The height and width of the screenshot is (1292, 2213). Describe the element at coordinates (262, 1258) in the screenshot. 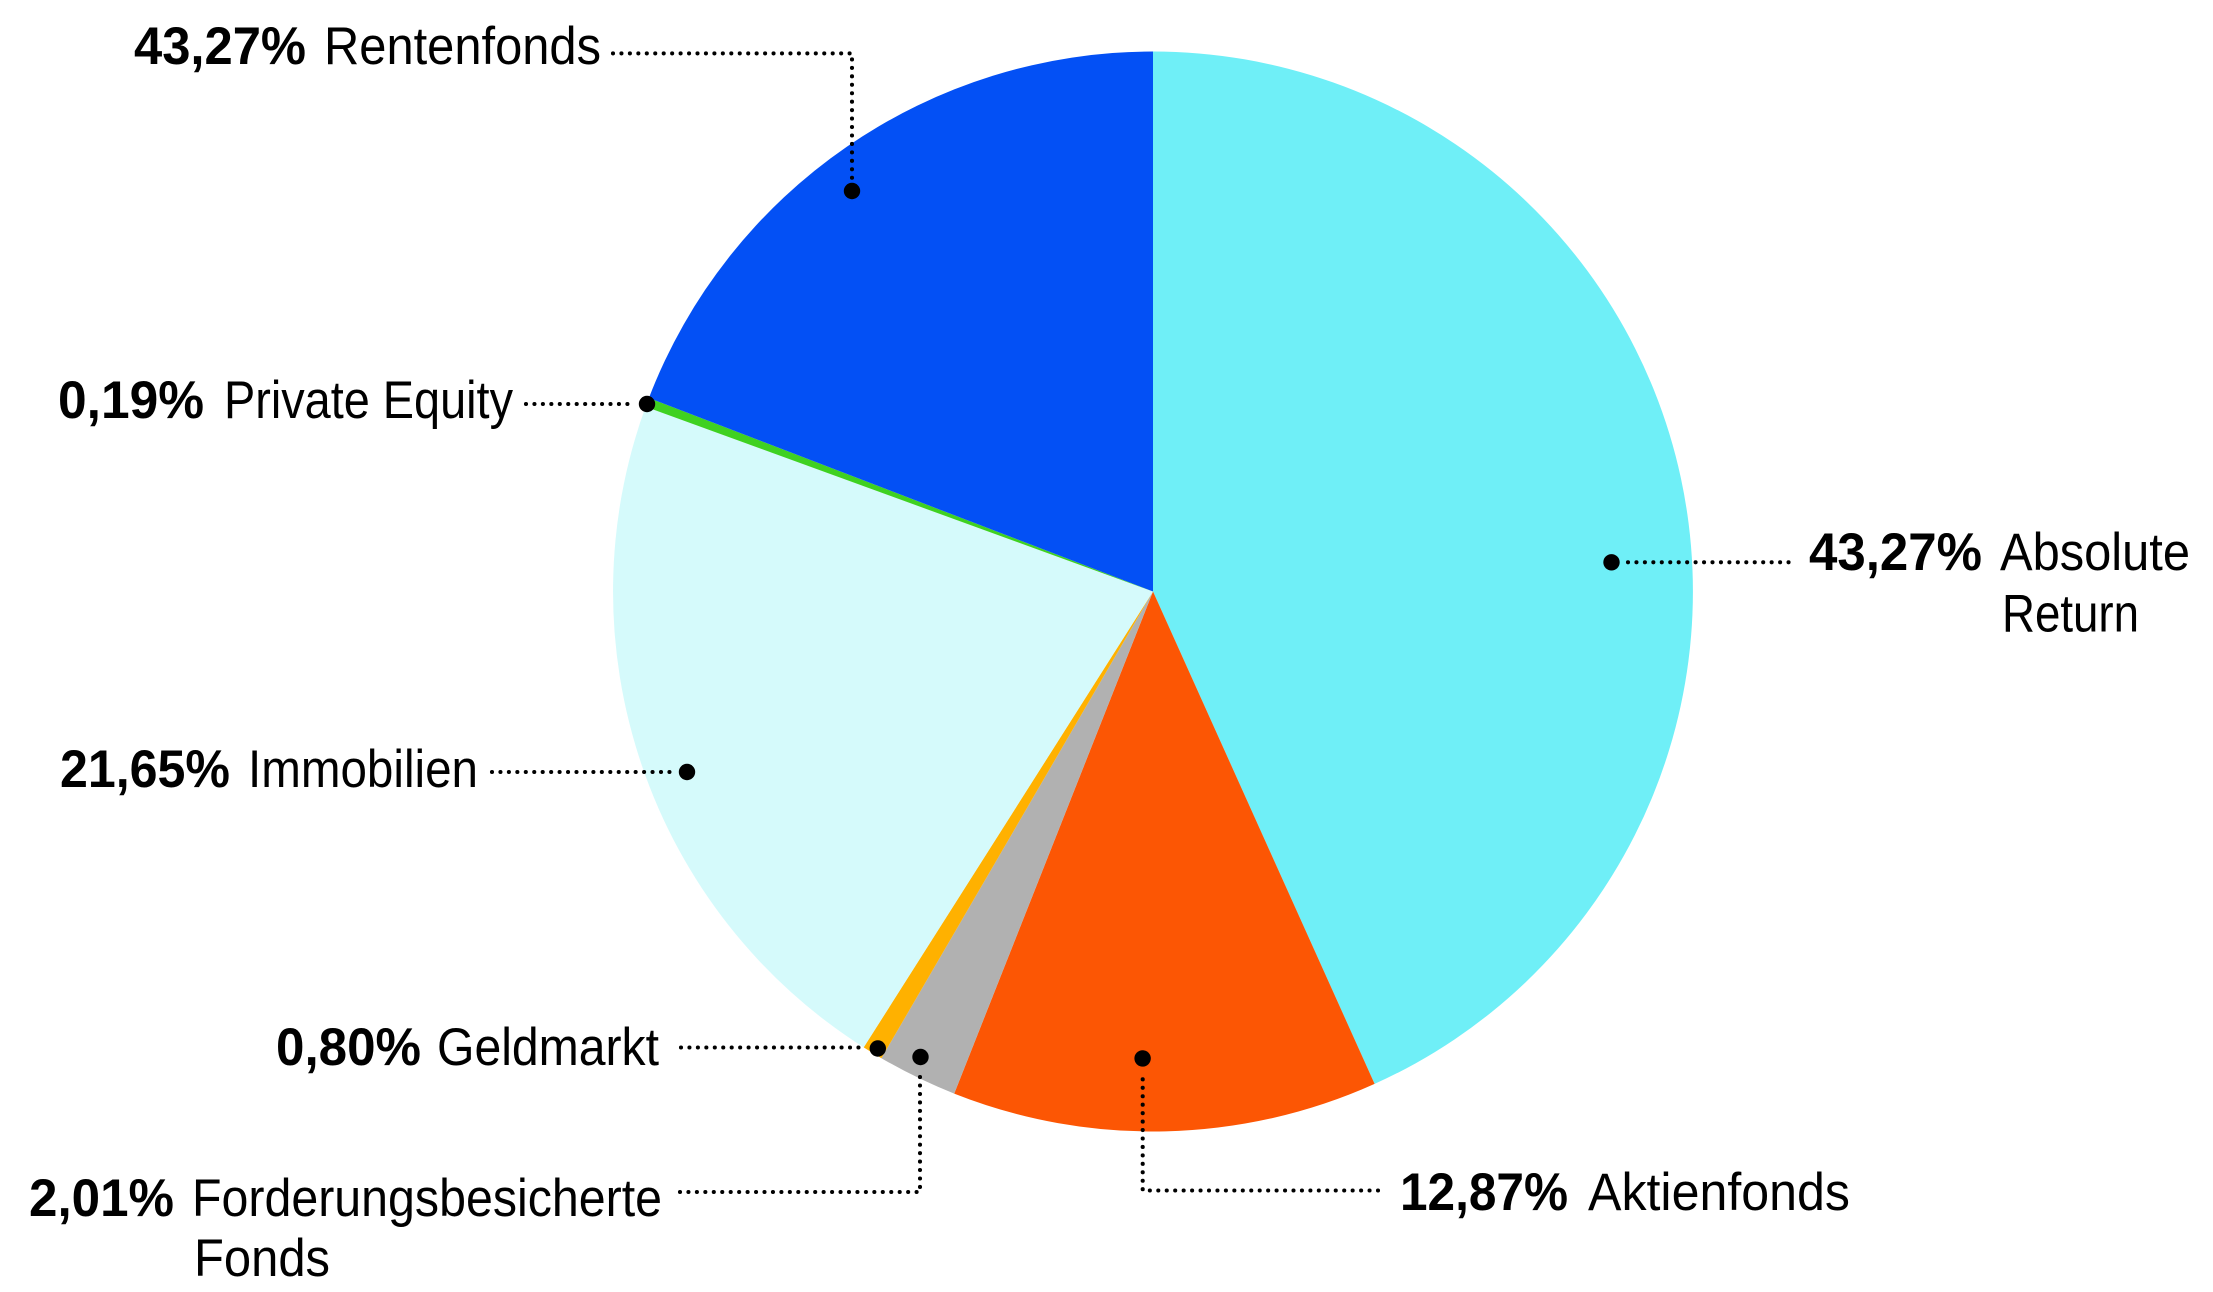

I see `svg-text: Fonds` at that location.